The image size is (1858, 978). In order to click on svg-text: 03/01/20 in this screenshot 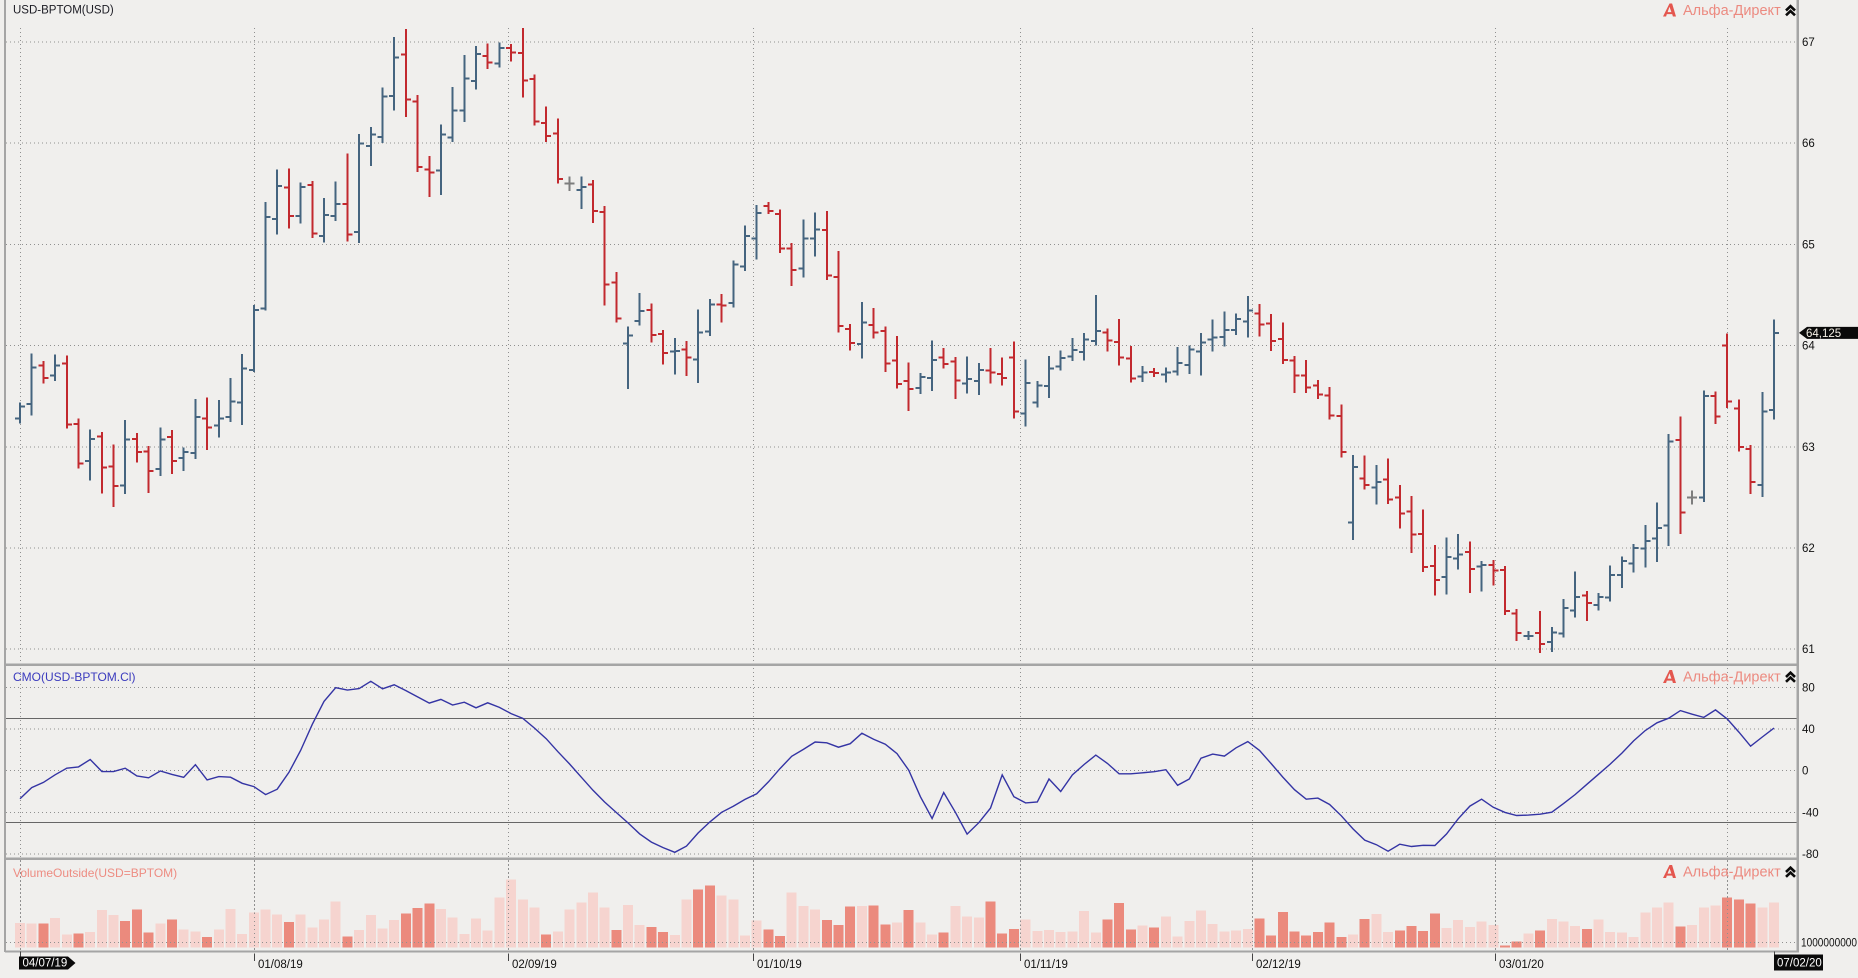, I will do `click(1521, 965)`.